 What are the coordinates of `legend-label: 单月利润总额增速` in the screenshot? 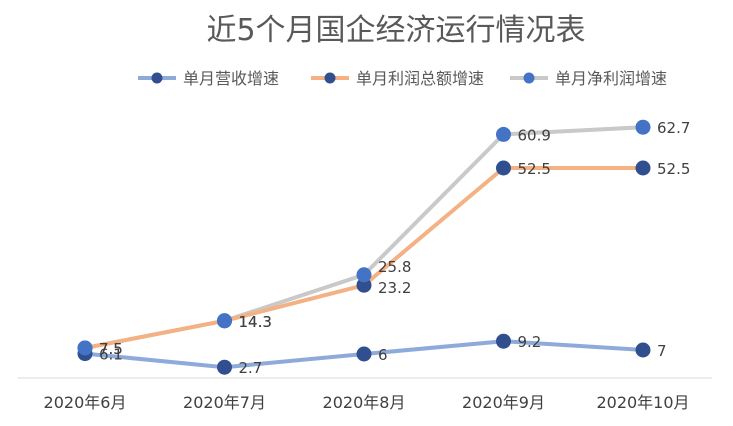 It's located at (420, 78).